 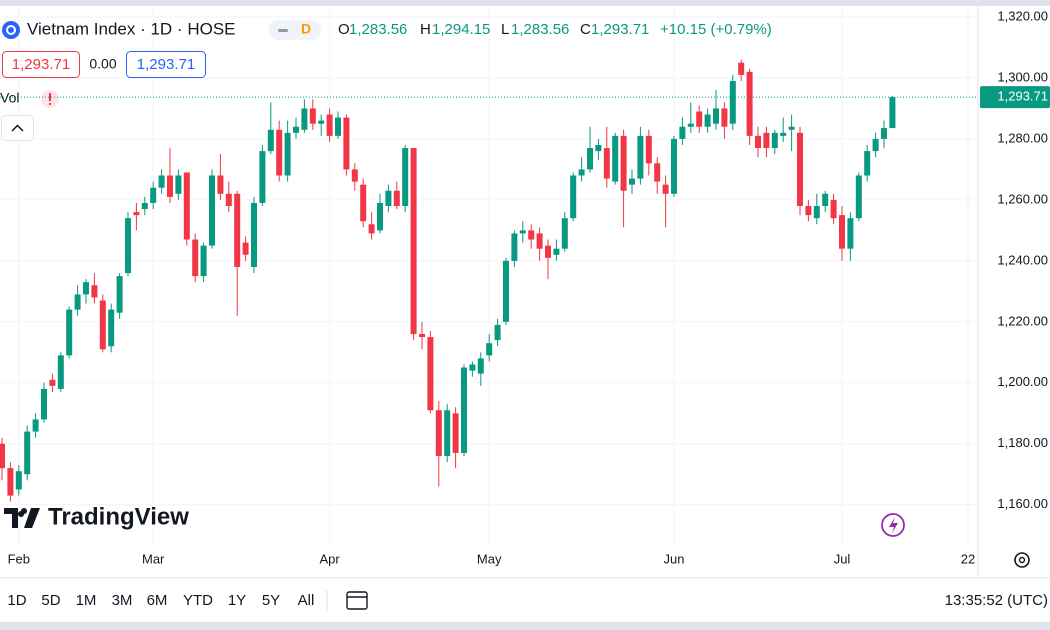 I want to click on status-dash, so click(x=283, y=30).